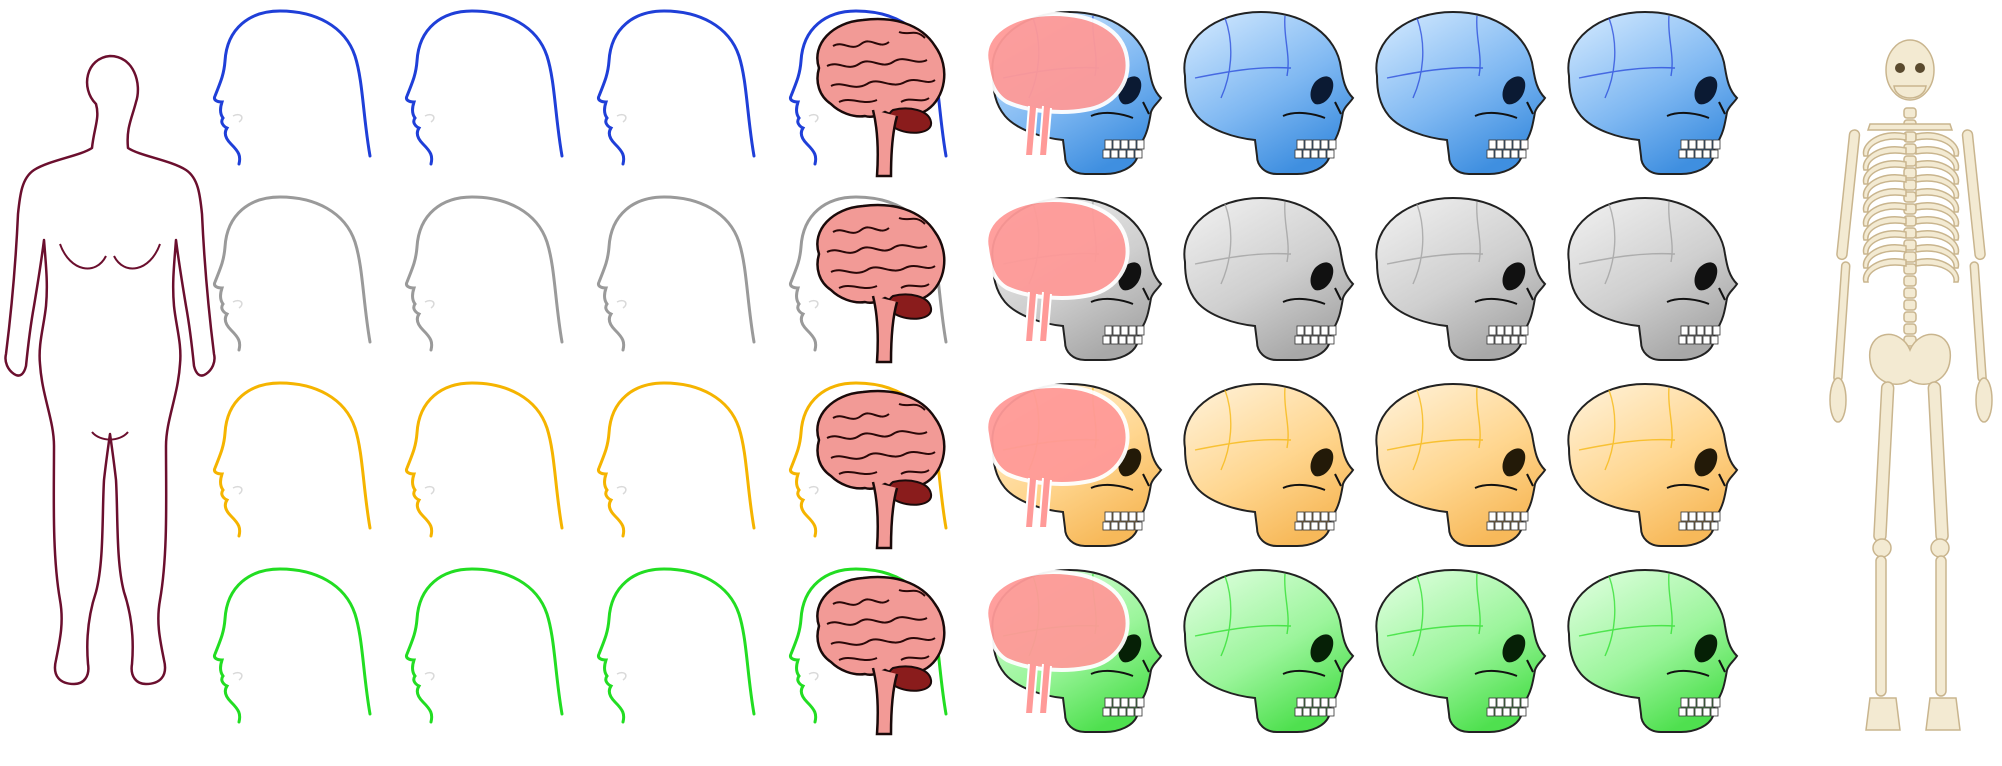 This screenshot has width=2002, height=766. Describe the element at coordinates (110, 394) in the screenshot. I see `human-body-outline-icon` at that location.